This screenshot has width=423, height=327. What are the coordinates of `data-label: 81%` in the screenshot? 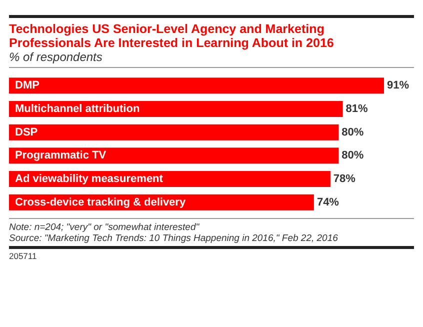 It's located at (357, 109).